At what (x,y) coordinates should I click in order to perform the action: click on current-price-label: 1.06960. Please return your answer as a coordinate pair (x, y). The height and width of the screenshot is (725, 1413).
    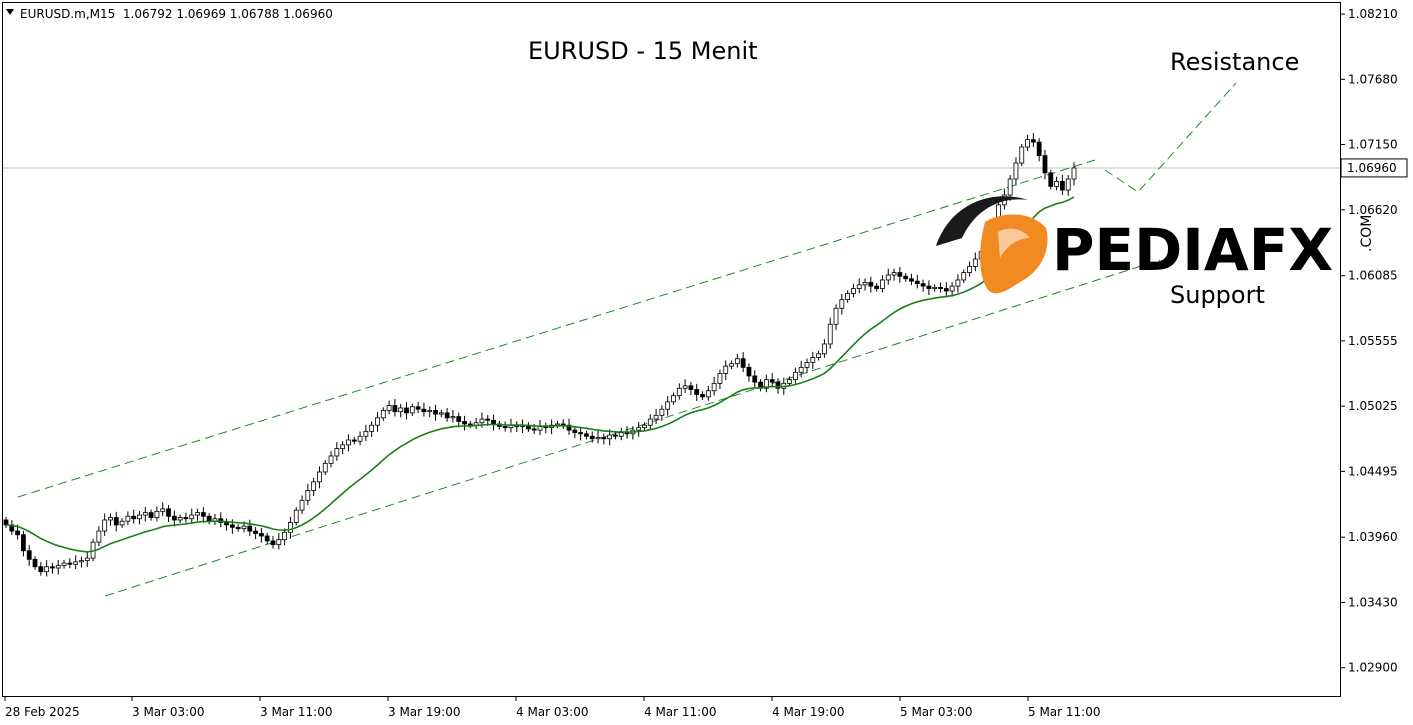
    Looking at the image, I should click on (1372, 168).